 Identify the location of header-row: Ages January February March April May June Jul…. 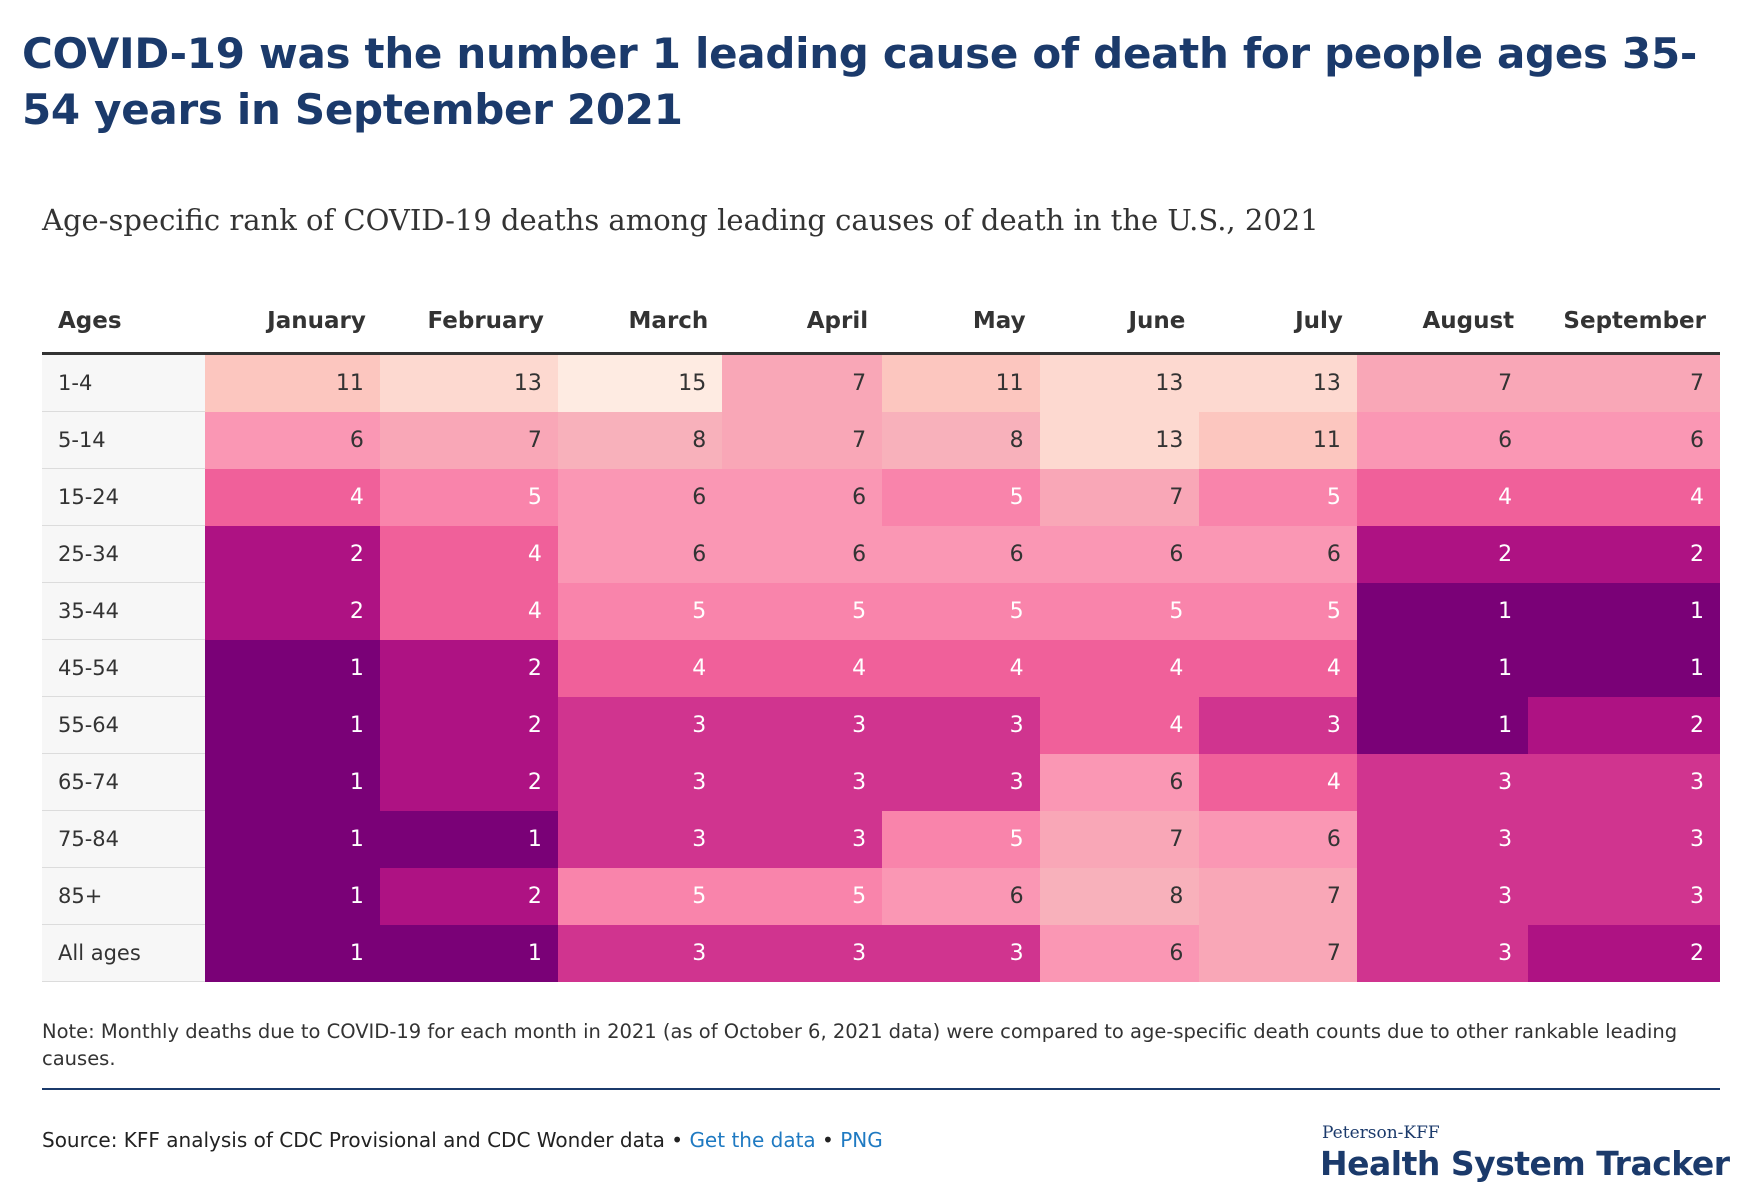
(881, 322).